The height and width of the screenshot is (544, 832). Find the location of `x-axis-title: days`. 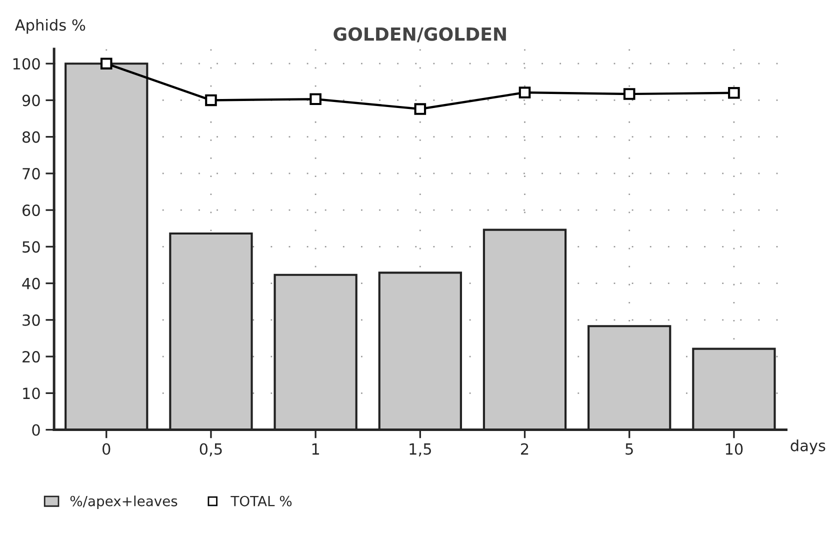

x-axis-title: days is located at coordinates (808, 447).